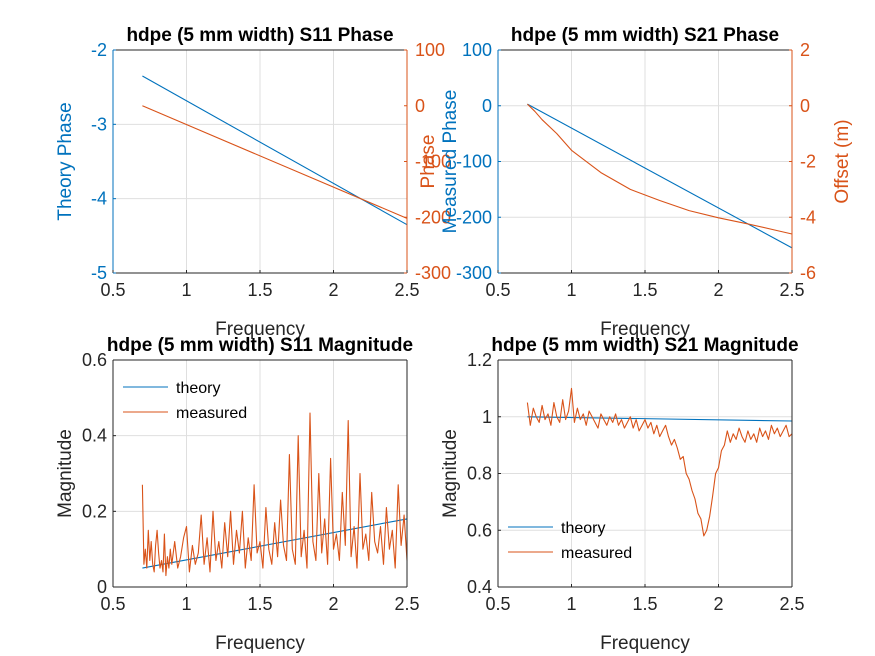 The width and height of the screenshot is (875, 656). What do you see at coordinates (660, 169) in the screenshot?
I see `series-line-left-orange` at bounding box center [660, 169].